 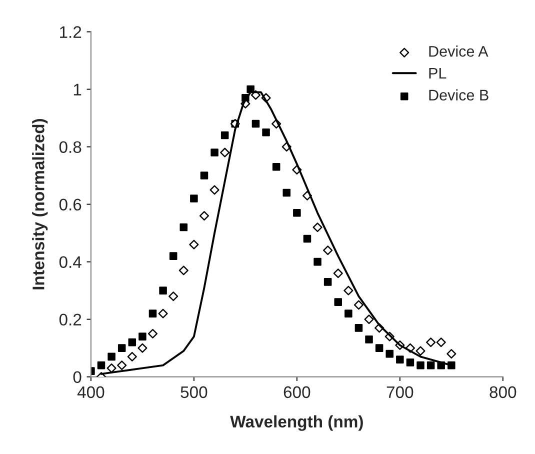 What do you see at coordinates (70, 147) in the screenshot?
I see `y-tick-label: 0.8` at bounding box center [70, 147].